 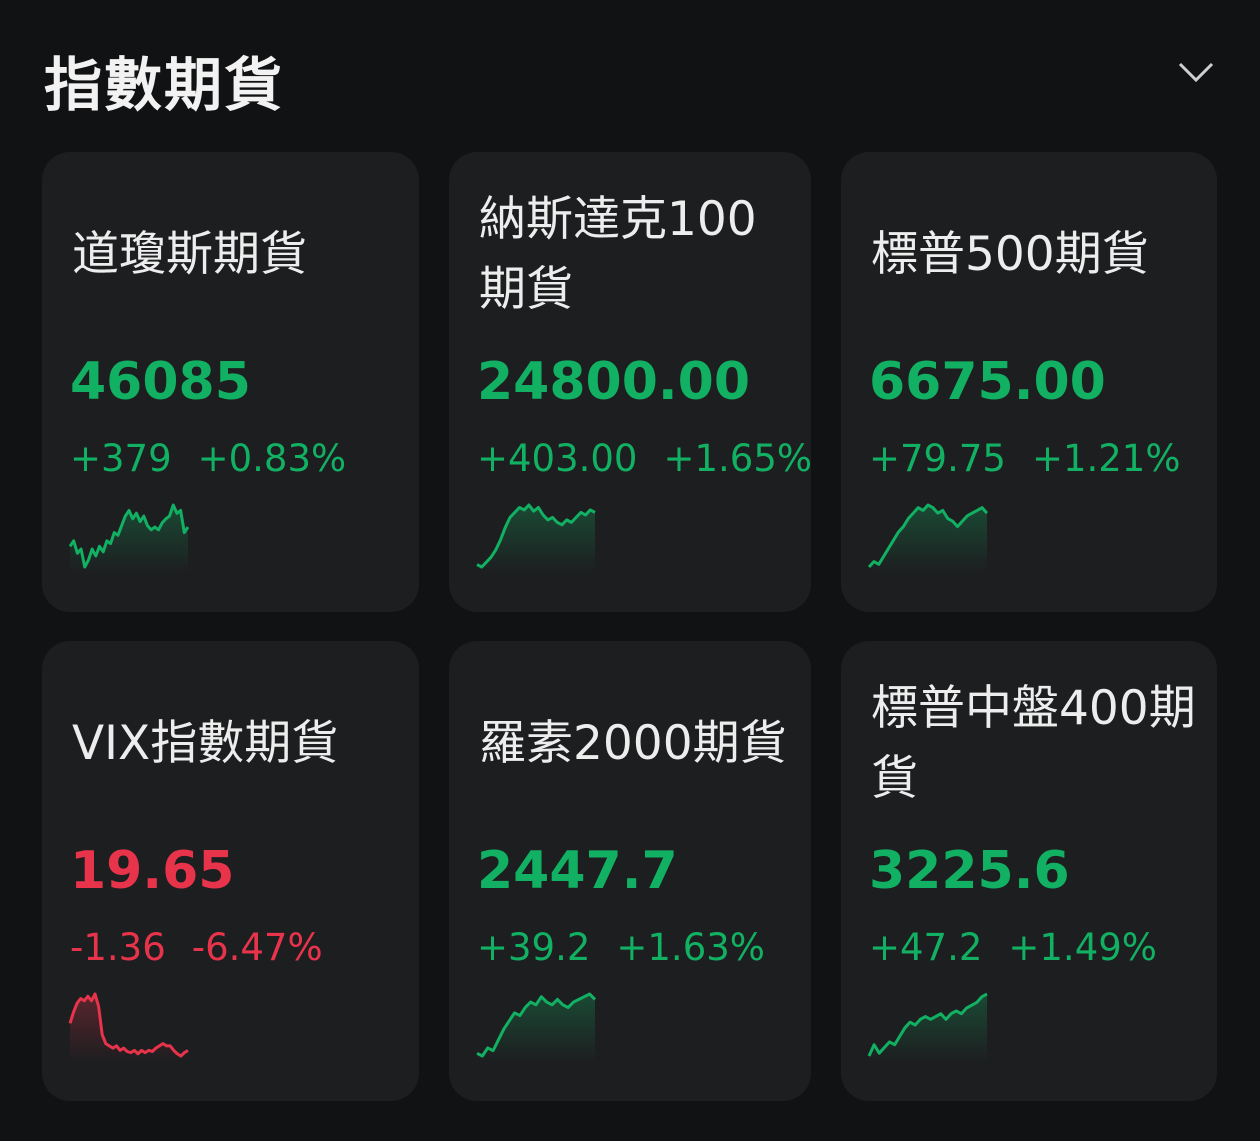 I want to click on change-percent: +1.21%, so click(x=1106, y=458).